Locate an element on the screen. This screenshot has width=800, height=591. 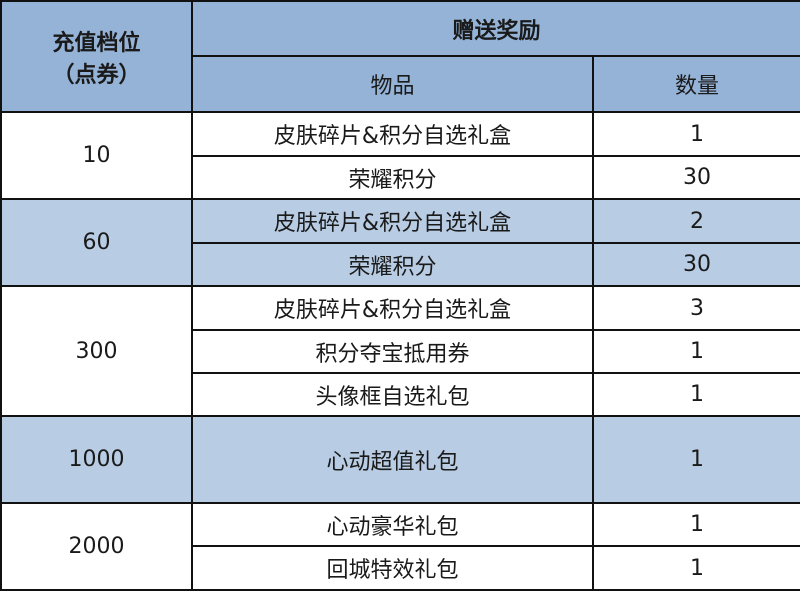
tier-amount: 2000 is located at coordinates (96, 546).